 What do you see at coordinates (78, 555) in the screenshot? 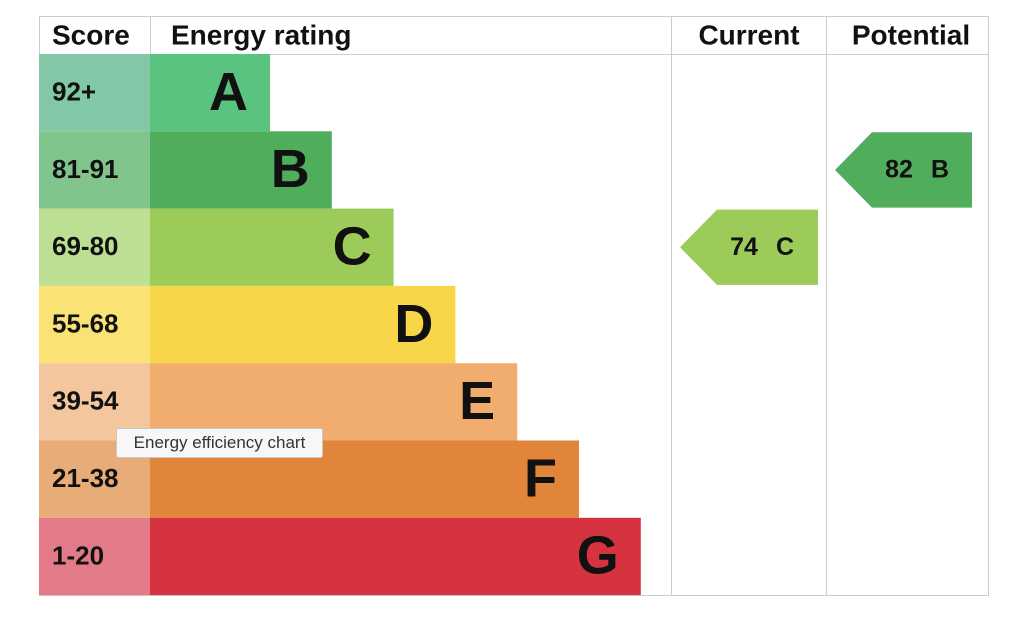
I see `score-label: 1-20` at bounding box center [78, 555].